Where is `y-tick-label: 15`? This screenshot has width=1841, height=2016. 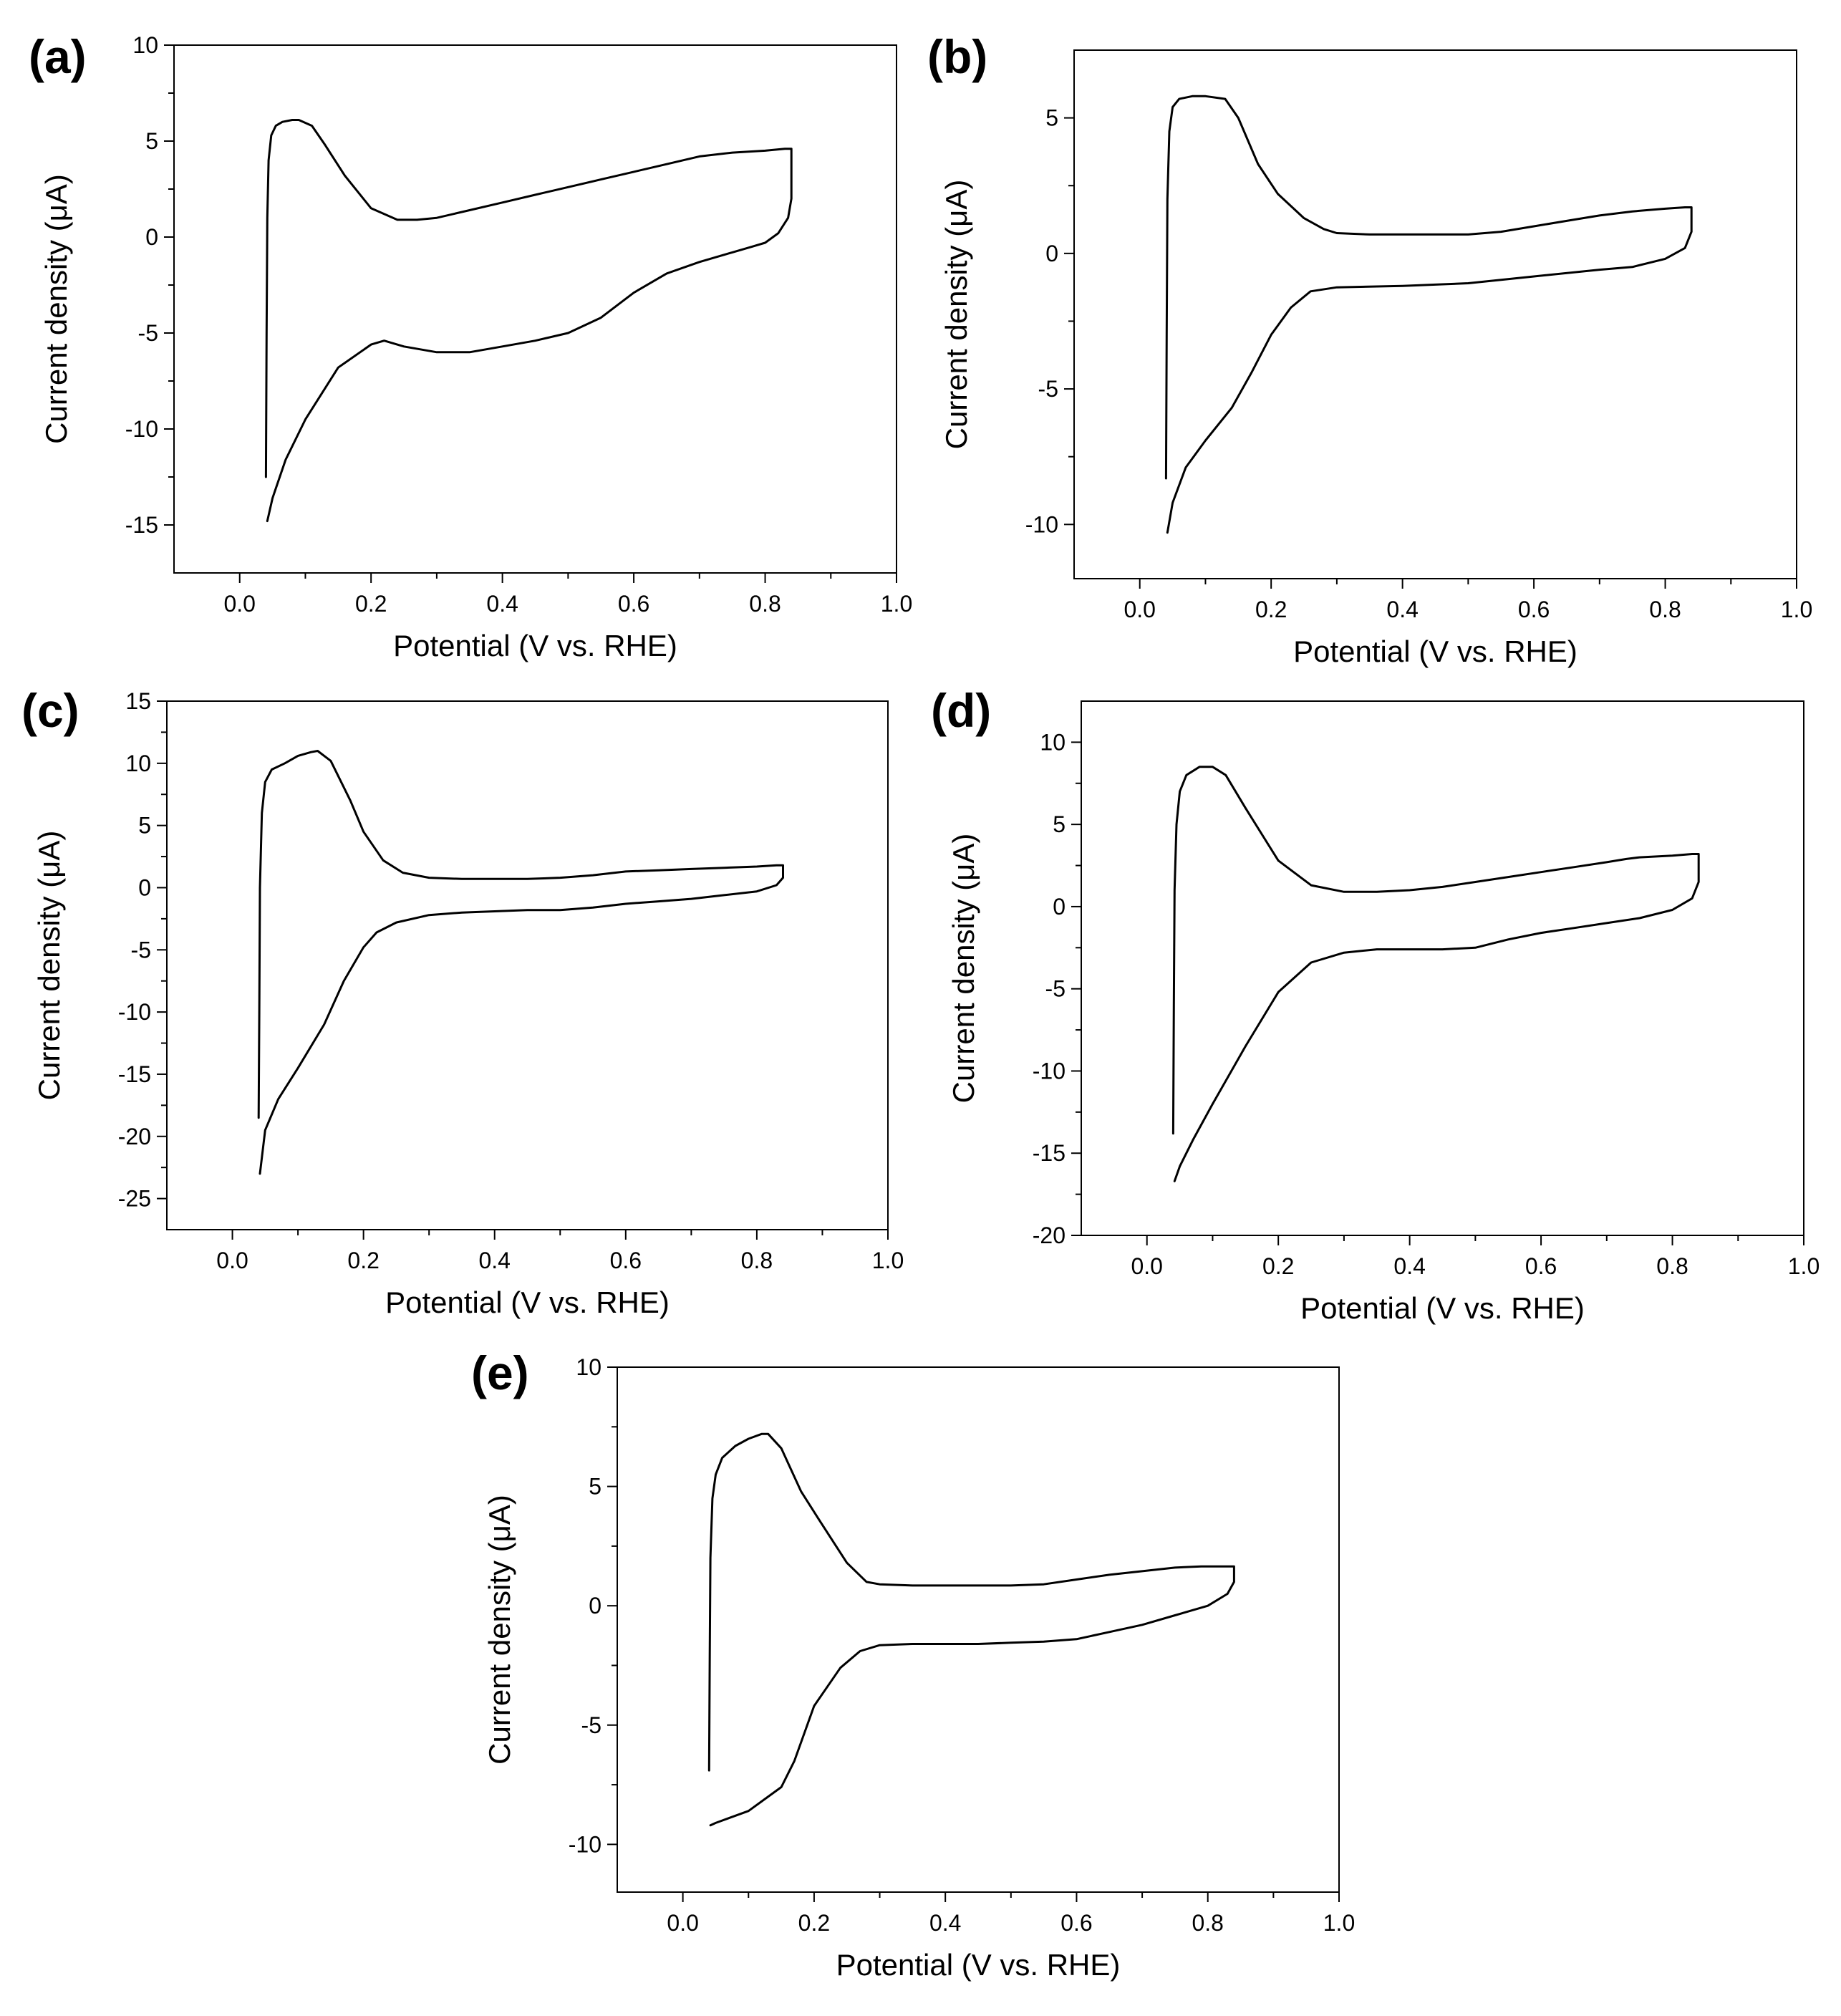
y-tick-label: 15 is located at coordinates (138, 701).